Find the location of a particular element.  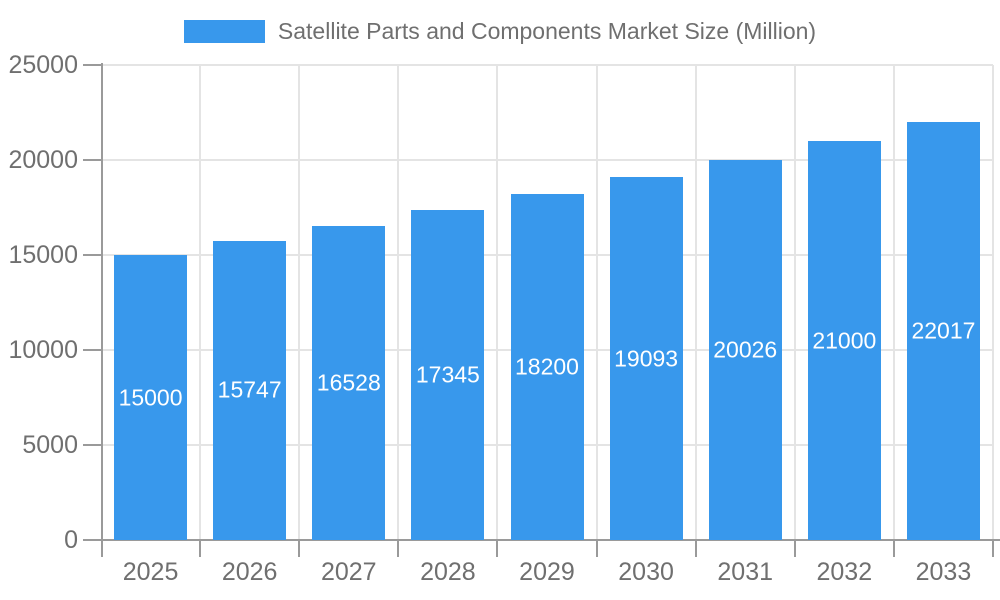

x-axis-line is located at coordinates (541, 540).